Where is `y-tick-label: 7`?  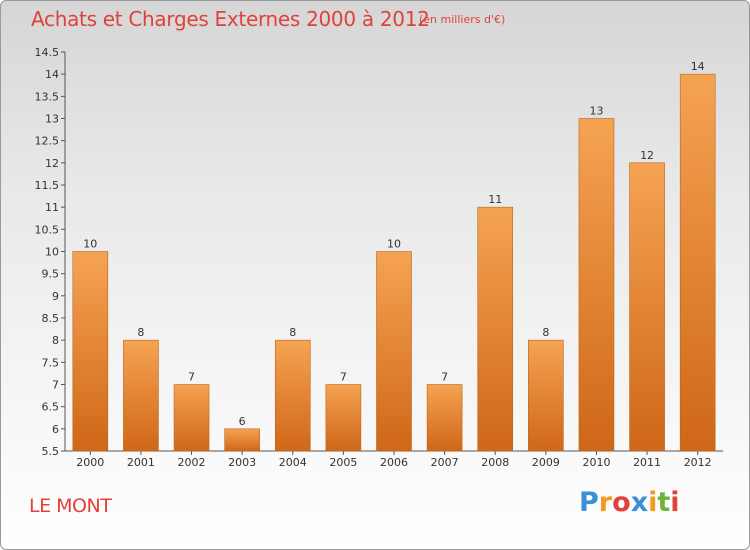 y-tick-label: 7 is located at coordinates (55, 385).